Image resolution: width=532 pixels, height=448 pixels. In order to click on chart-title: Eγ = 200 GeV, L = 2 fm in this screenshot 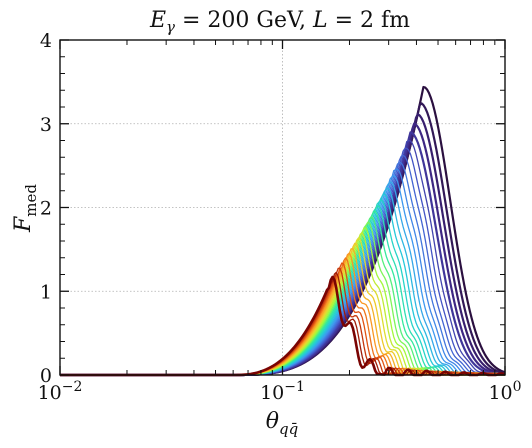, I will do `click(279, 22)`.